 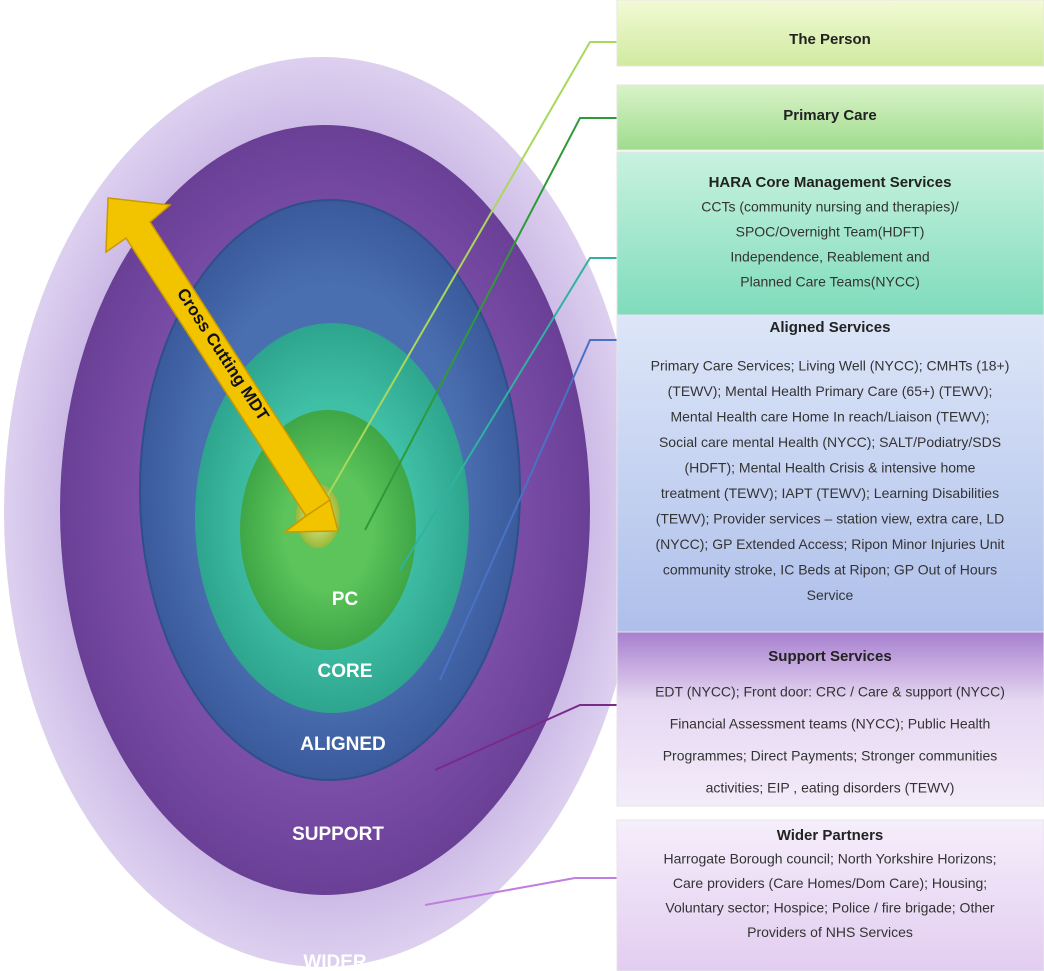 I want to click on panel-title: Aligned Services, so click(x=830, y=327).